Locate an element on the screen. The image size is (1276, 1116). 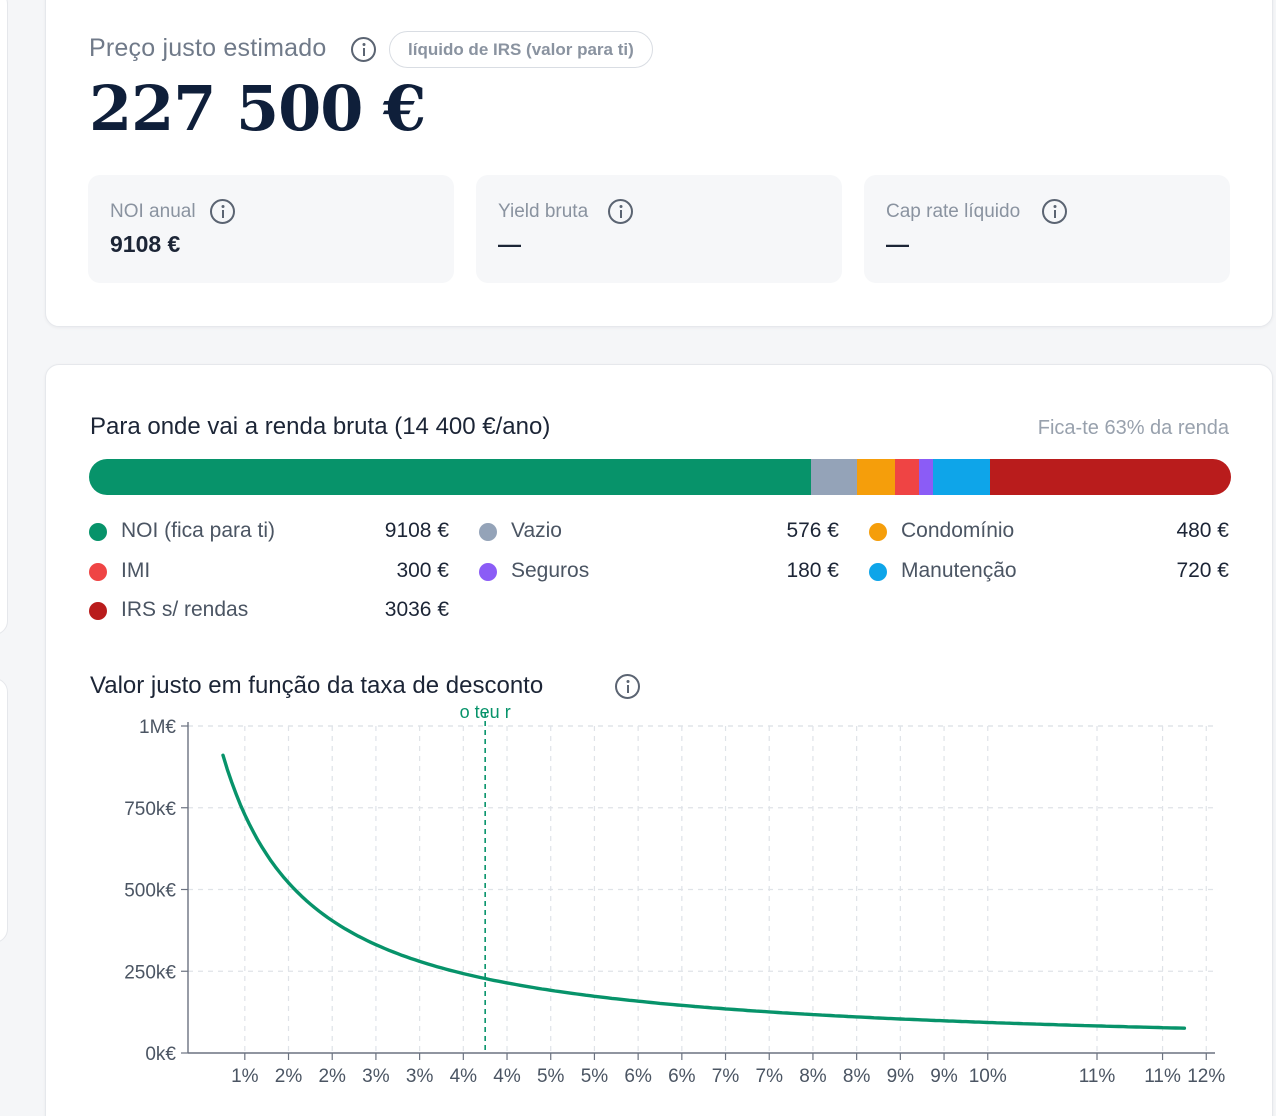
metric-label: NOI anual is located at coordinates (153, 211).